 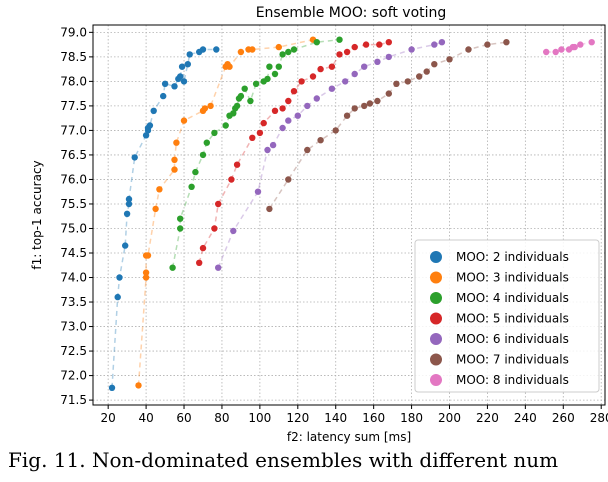 I want to click on y-tick-label: 74.5, so click(x=73, y=253).